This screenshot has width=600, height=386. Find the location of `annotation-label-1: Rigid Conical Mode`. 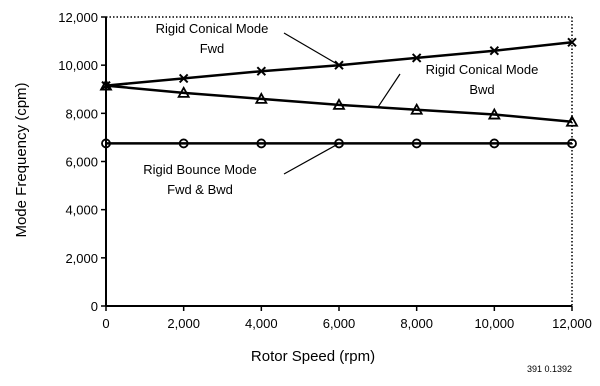

annotation-label-1: Rigid Conical Mode is located at coordinates (212, 28).